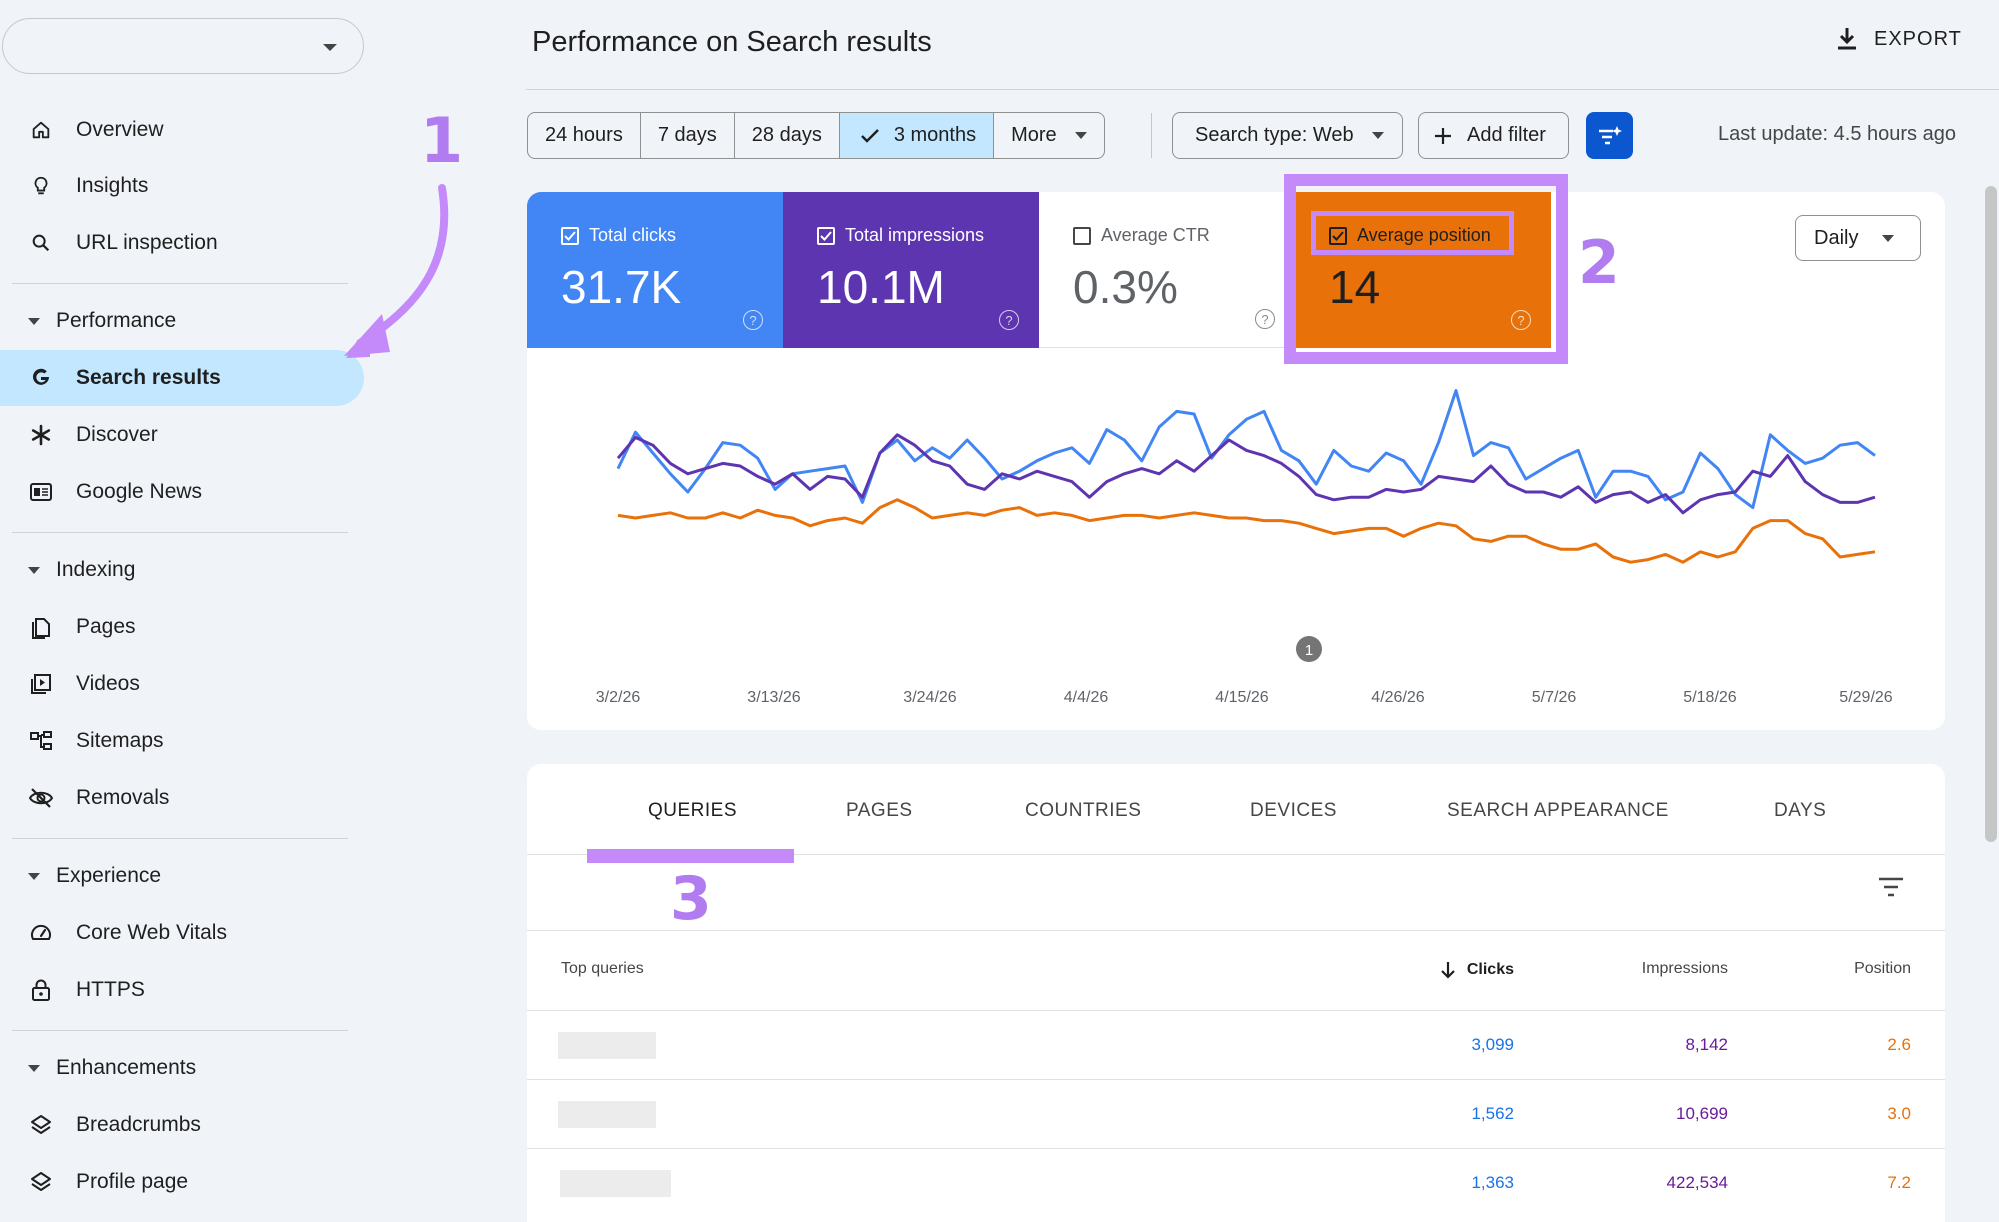 The image size is (1999, 1222). I want to click on column-header-clicks: Clicks, so click(1476, 970).